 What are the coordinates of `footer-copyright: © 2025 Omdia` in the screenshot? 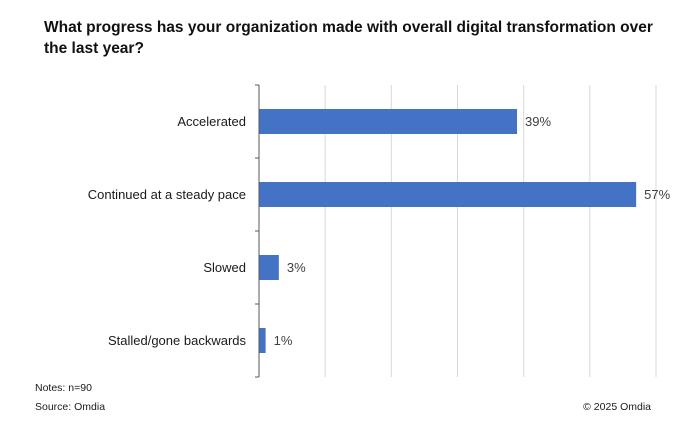 It's located at (617, 407).